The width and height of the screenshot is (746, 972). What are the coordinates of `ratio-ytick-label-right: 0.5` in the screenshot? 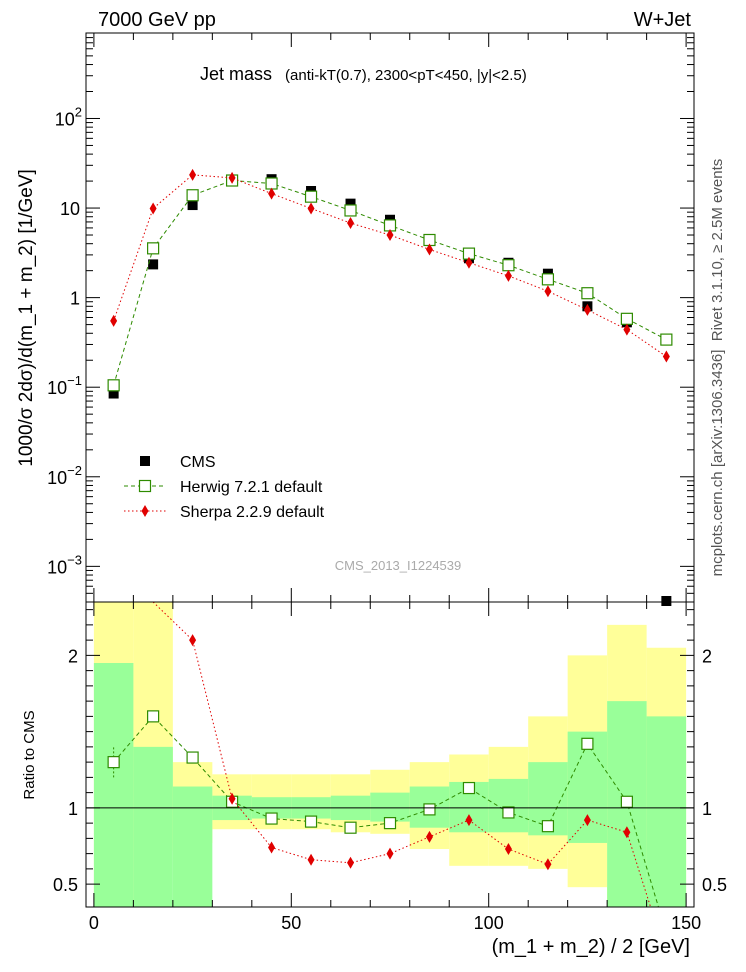 It's located at (714, 885).